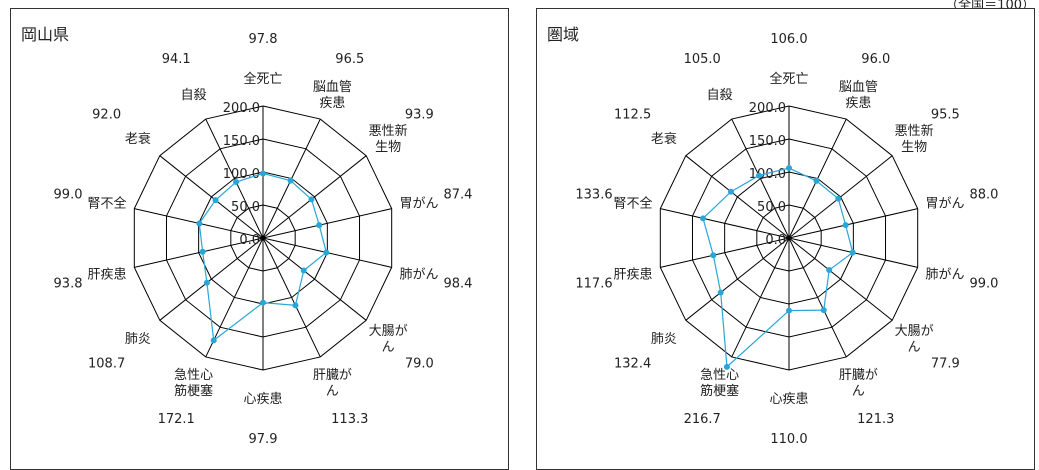  Describe the element at coordinates (664, 139) in the screenshot. I see `category-label: 老衰` at that location.